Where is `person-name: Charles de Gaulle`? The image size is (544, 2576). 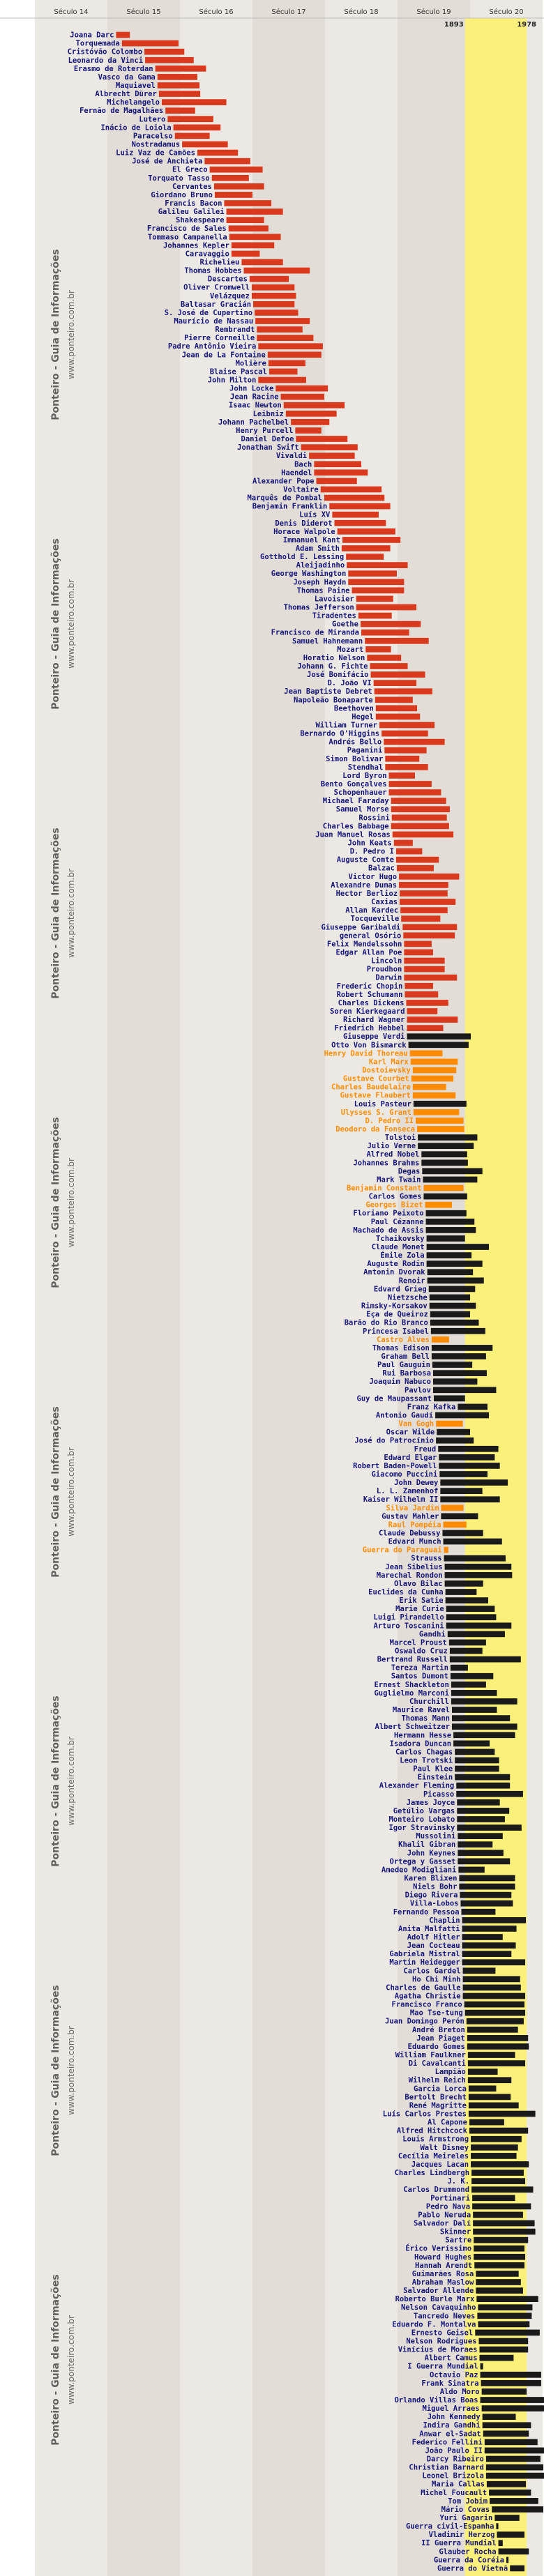
person-name: Charles de Gaulle is located at coordinates (423, 1988).